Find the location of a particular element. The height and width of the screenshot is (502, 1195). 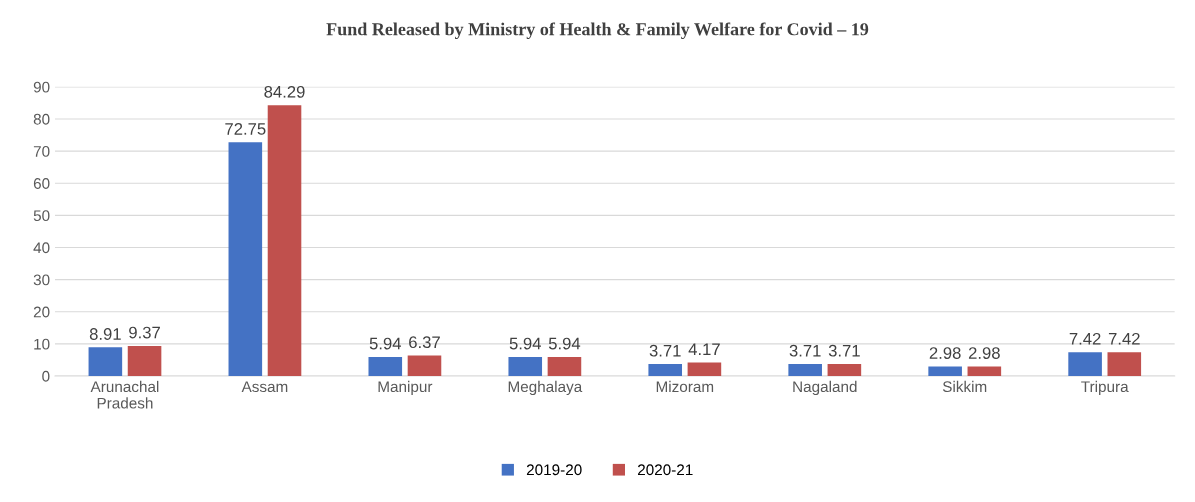

y-tick-label: 10 is located at coordinates (42, 344).